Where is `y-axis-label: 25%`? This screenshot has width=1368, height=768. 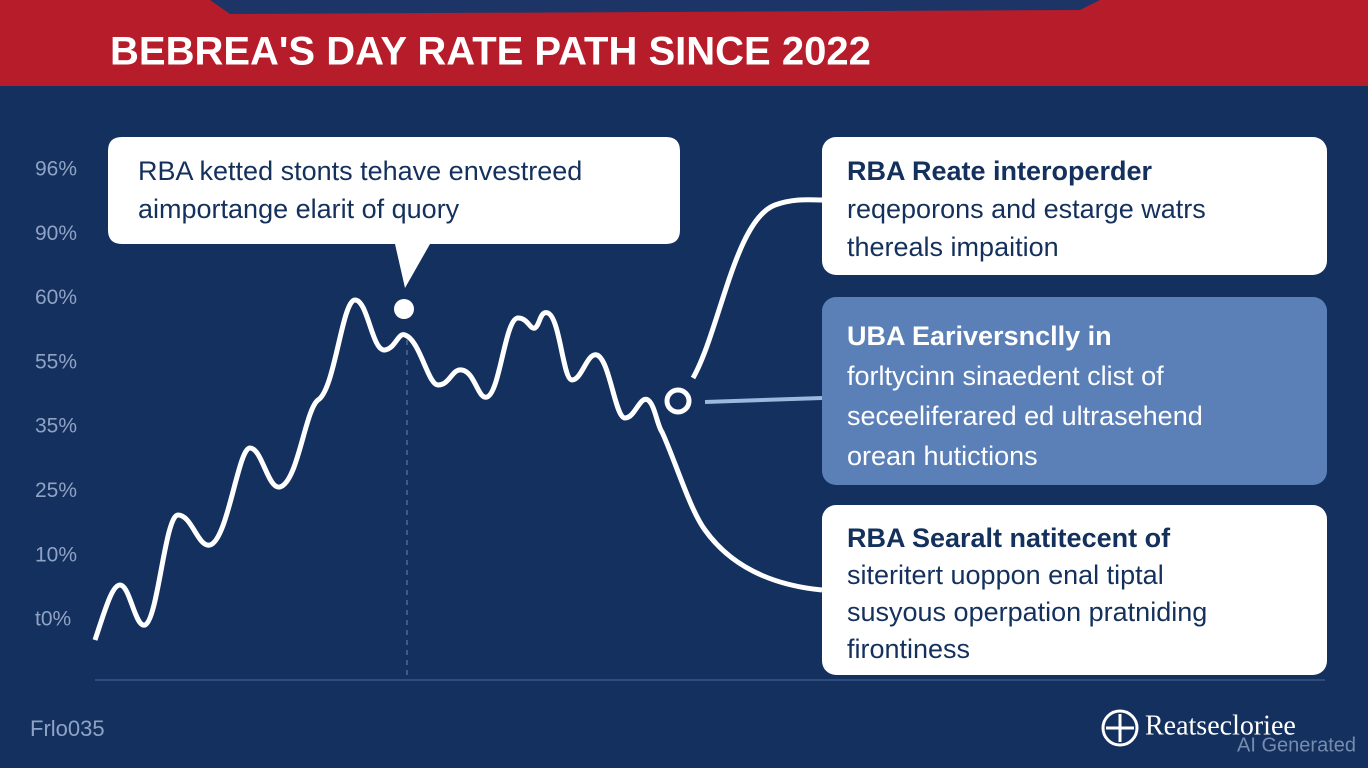
y-axis-label: 25% is located at coordinates (56, 490).